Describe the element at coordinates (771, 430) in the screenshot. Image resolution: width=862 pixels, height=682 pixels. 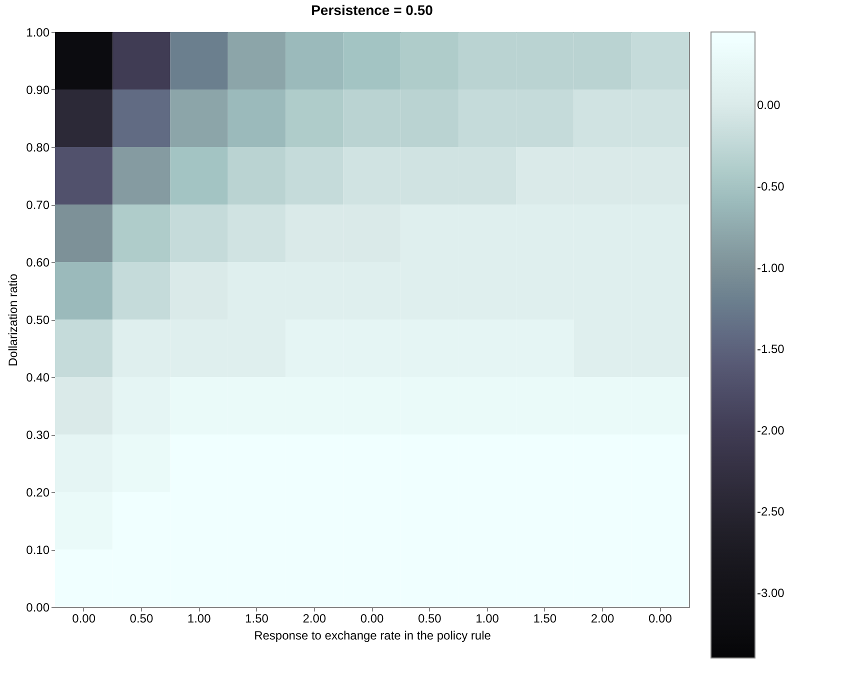
I see `color-bar-label: -2.00` at that location.